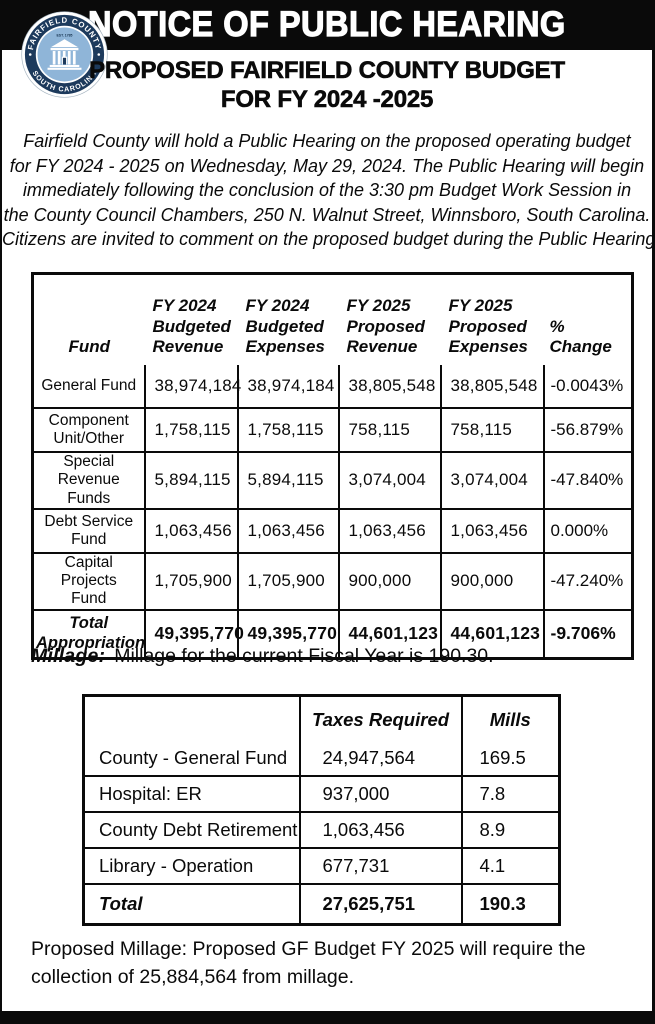  I want to click on header-percent-change: % Change, so click(580, 336).